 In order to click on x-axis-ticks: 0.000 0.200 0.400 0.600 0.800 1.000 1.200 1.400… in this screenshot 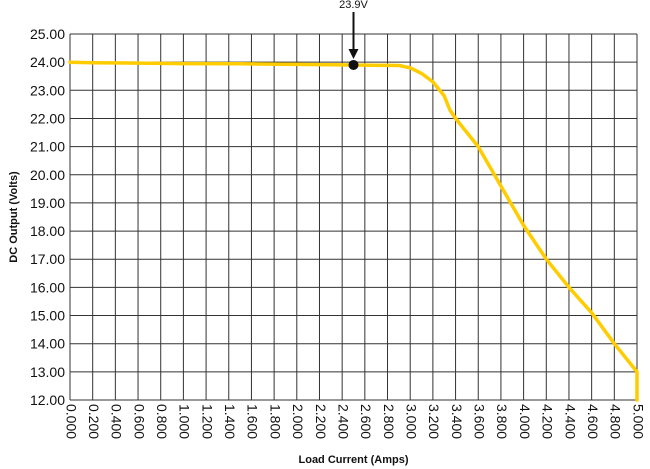, I will do `click(354, 421)`.